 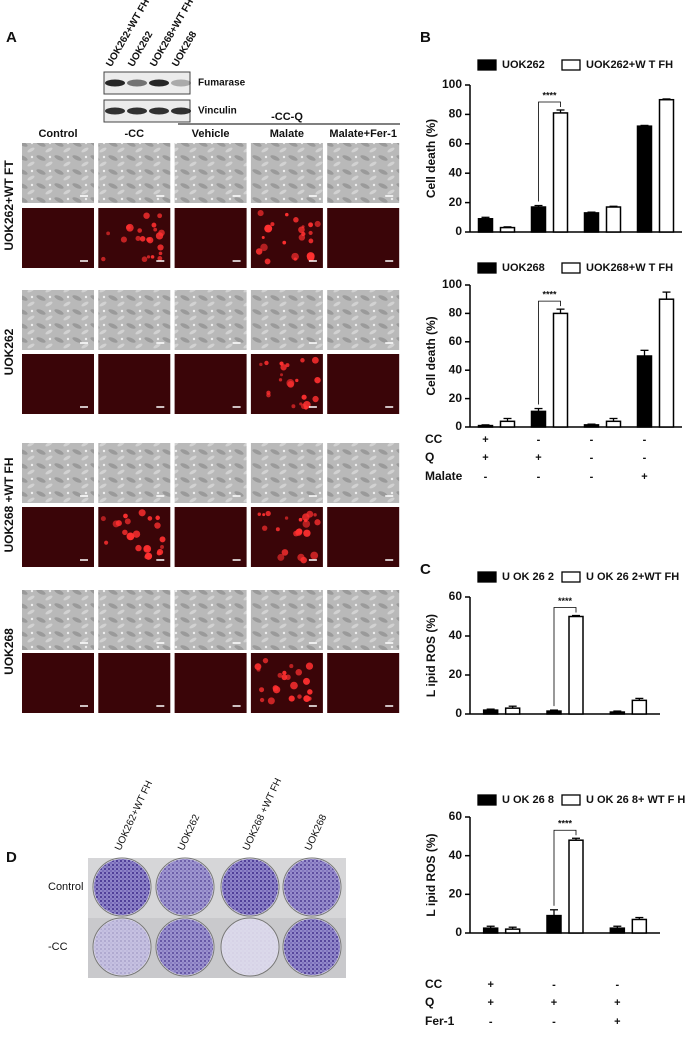 What do you see at coordinates (9, 504) in the screenshot?
I see `row-label: UOK268 +WT FH` at bounding box center [9, 504].